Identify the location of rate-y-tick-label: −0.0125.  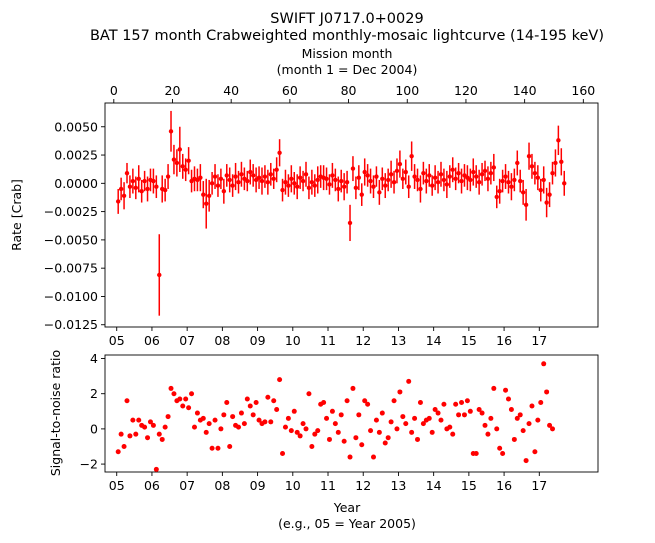
(71, 324).